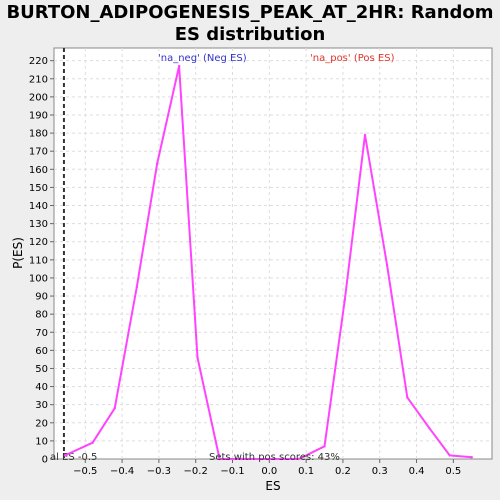 This screenshot has height=500, width=500. What do you see at coordinates (306, 471) in the screenshot?
I see `x-tick-label: 0.1` at bounding box center [306, 471].